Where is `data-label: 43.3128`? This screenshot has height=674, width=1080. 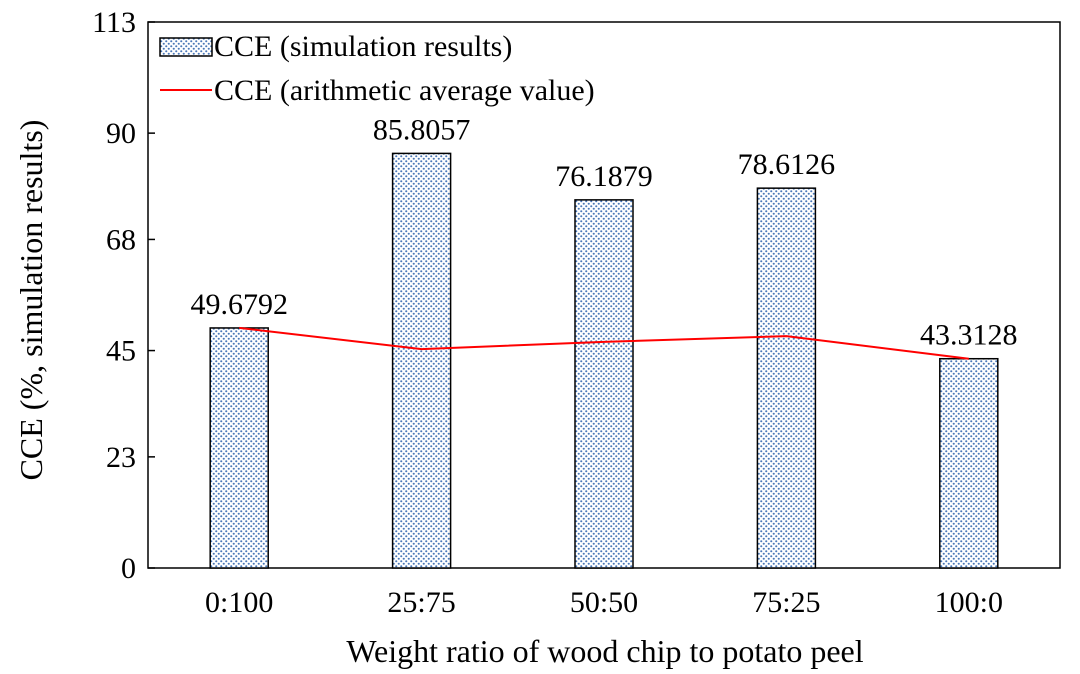 data-label: 43.3128 is located at coordinates (969, 335).